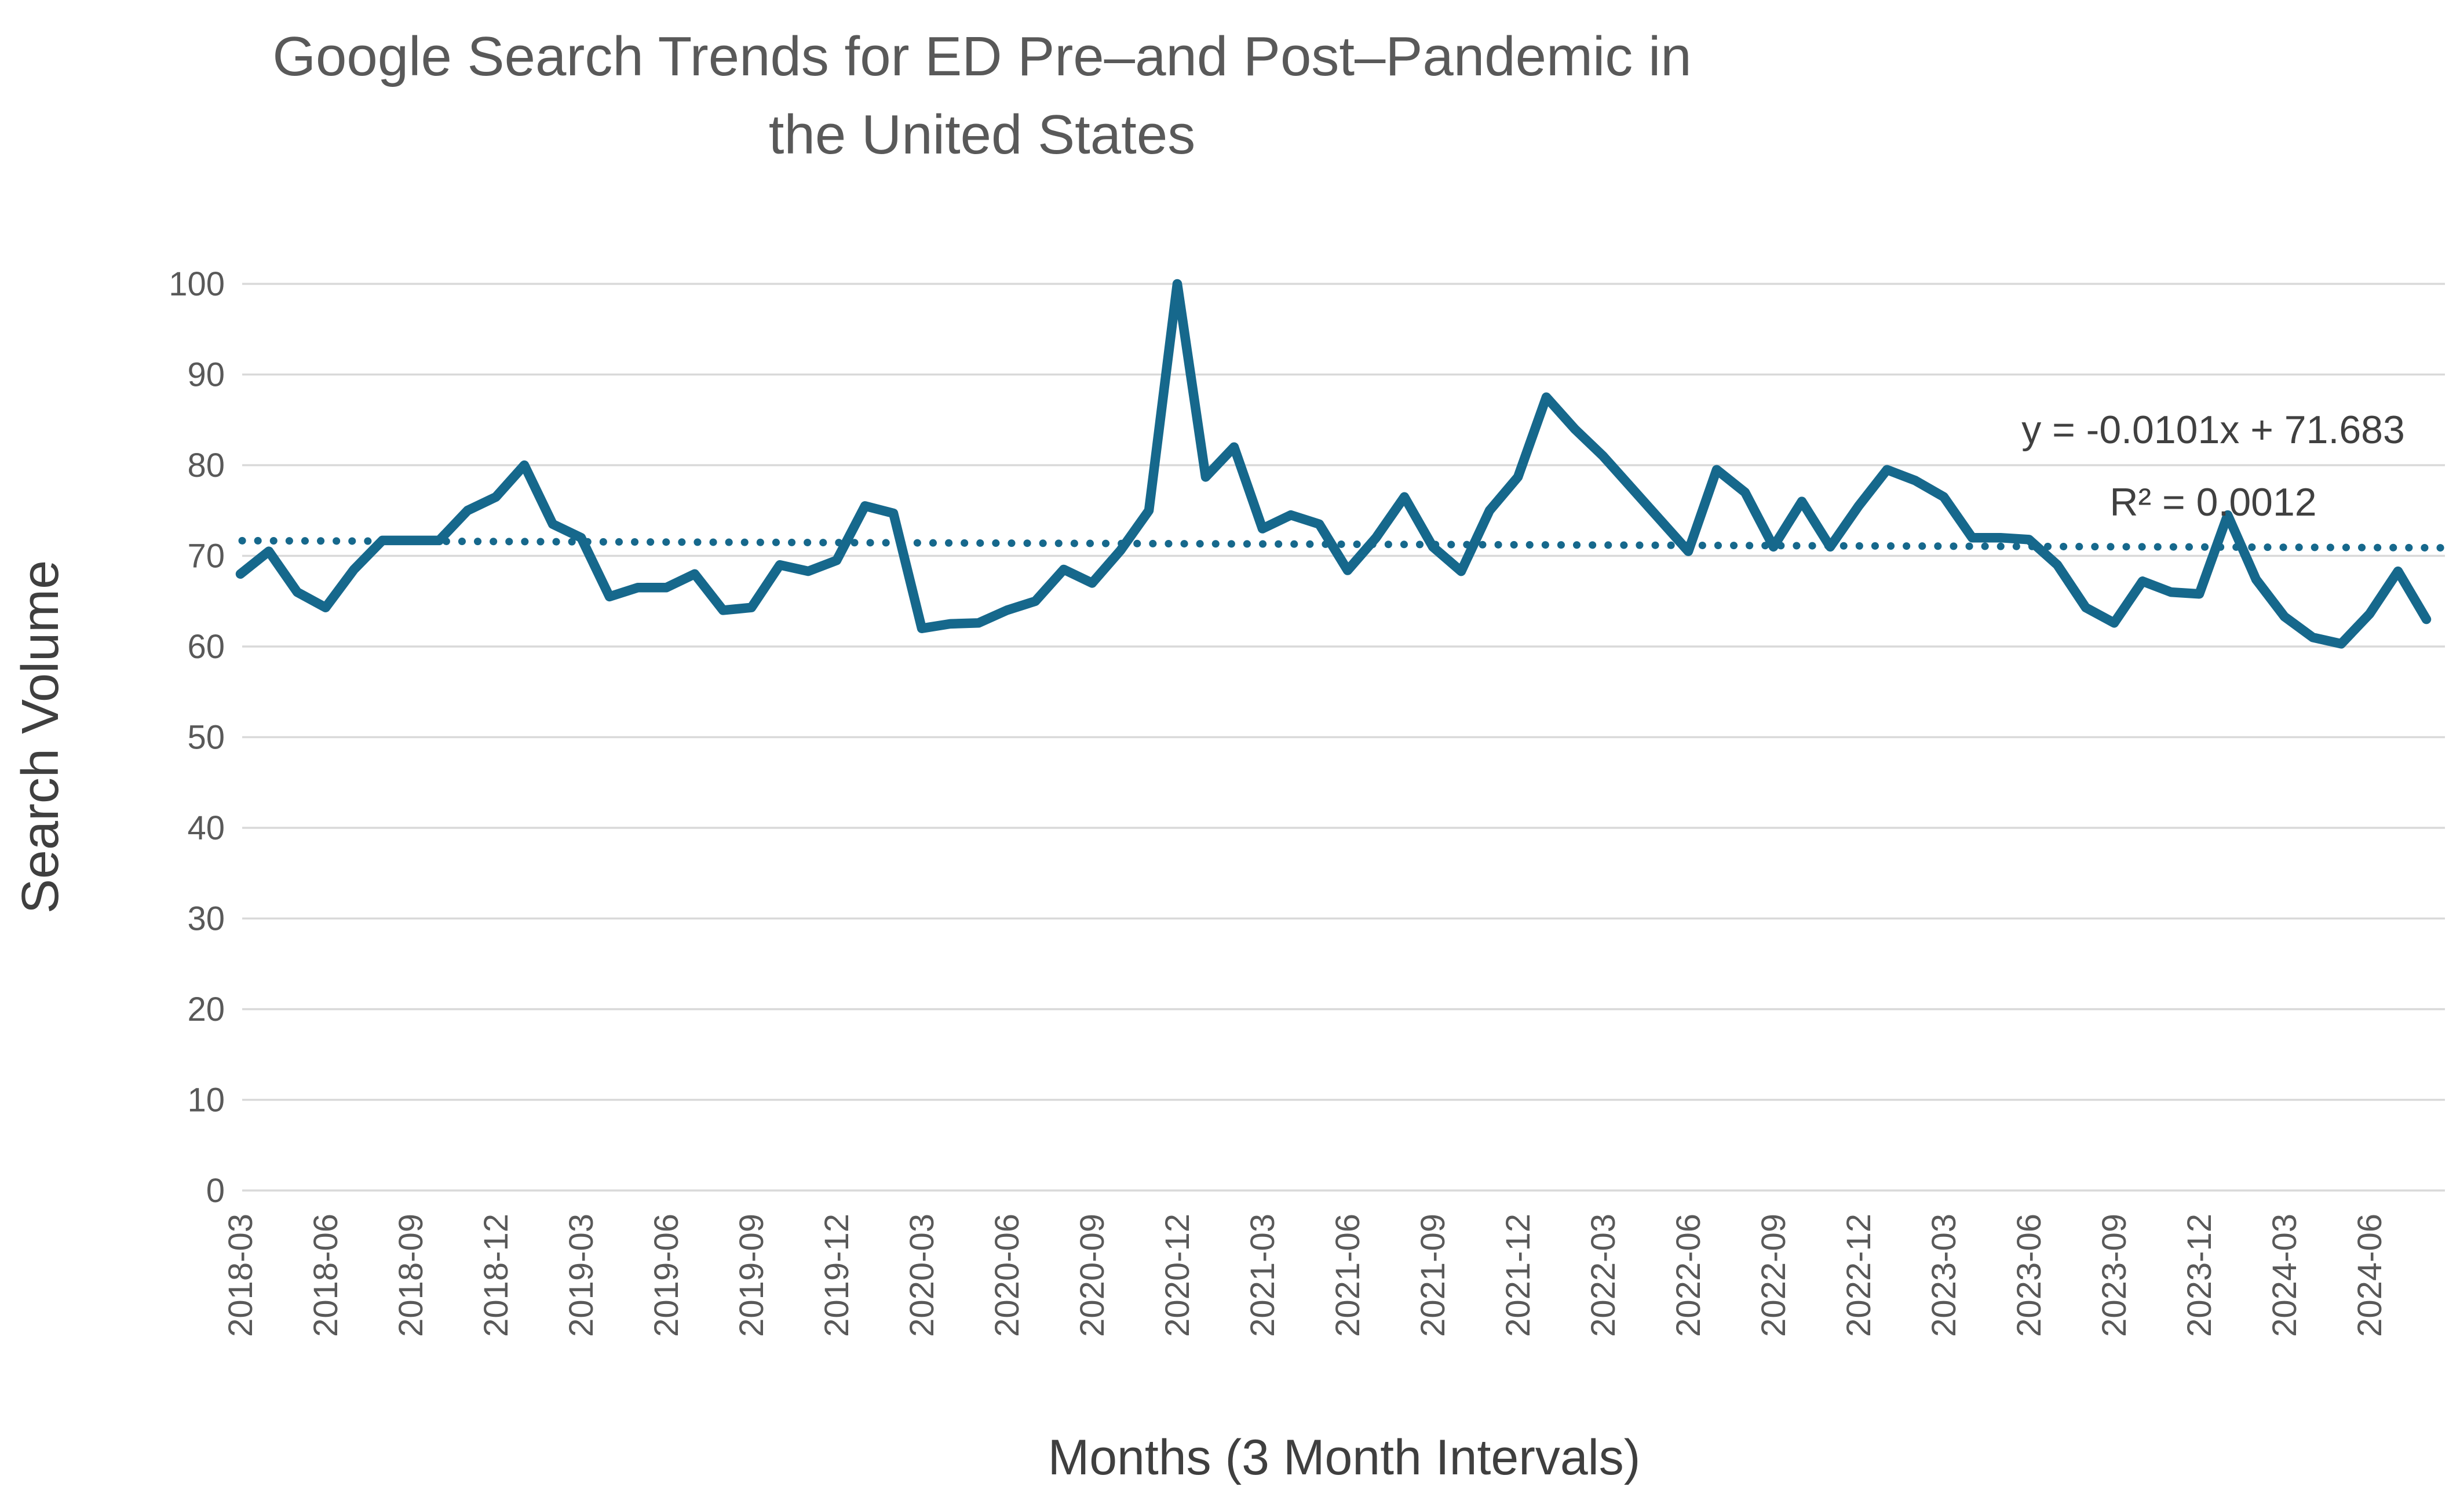  I want to click on y-tick-label: 40, so click(206, 828).